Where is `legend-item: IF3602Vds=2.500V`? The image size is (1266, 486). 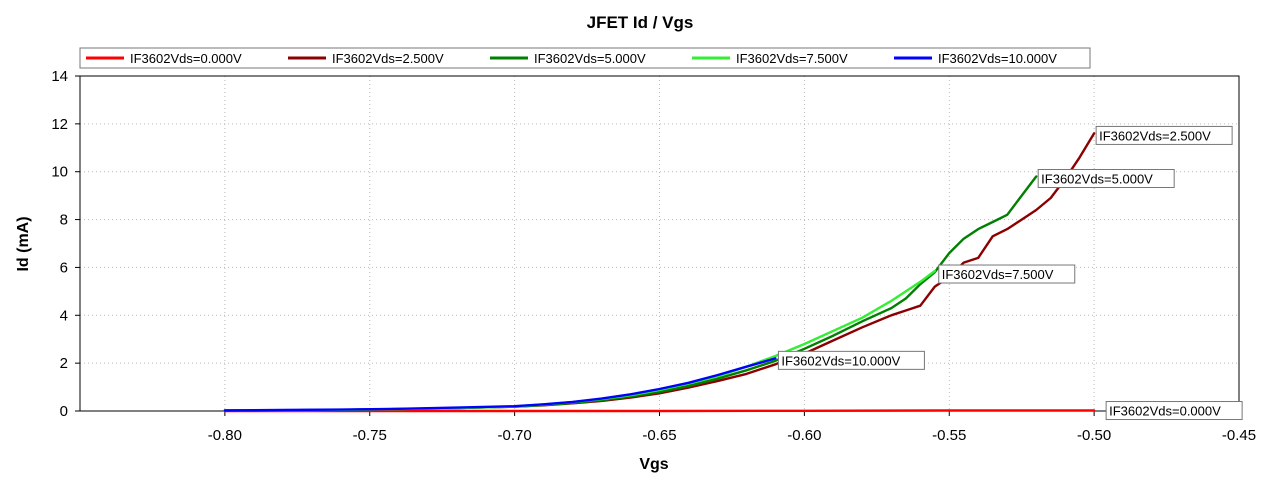 legend-item: IF3602Vds=2.500V is located at coordinates (366, 58).